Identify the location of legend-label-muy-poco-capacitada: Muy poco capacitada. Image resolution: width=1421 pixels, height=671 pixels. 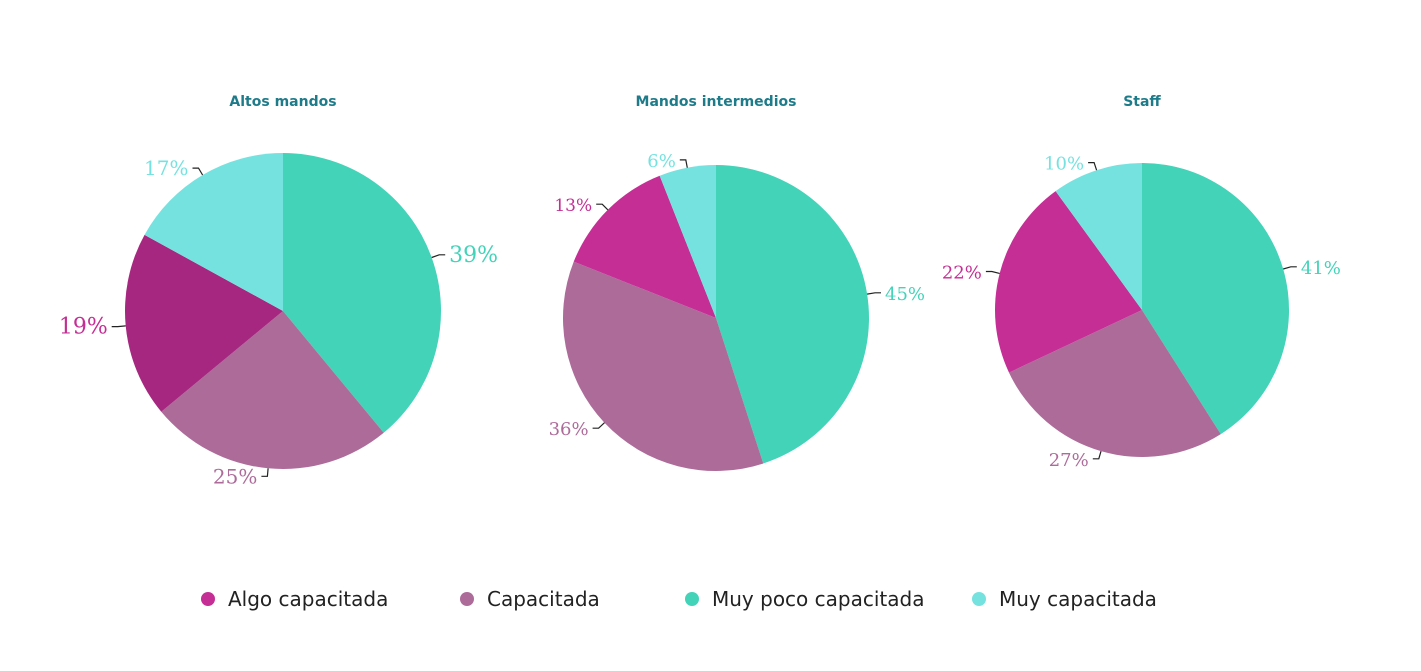
(818, 599).